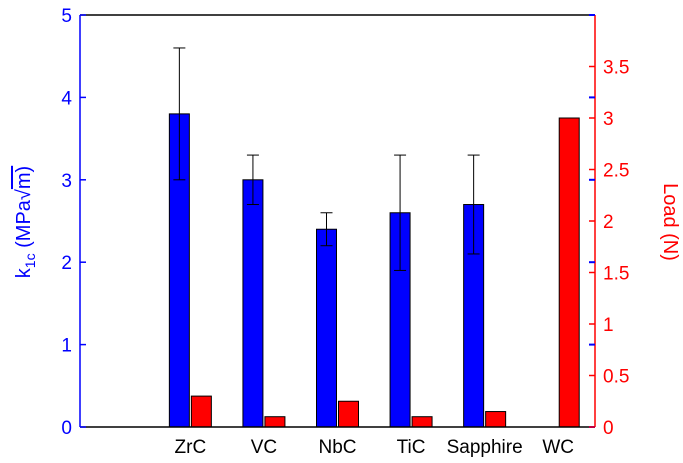 The image size is (683, 463). What do you see at coordinates (191, 447) in the screenshot?
I see `x-tick-label-zrc: ZrC` at bounding box center [191, 447].